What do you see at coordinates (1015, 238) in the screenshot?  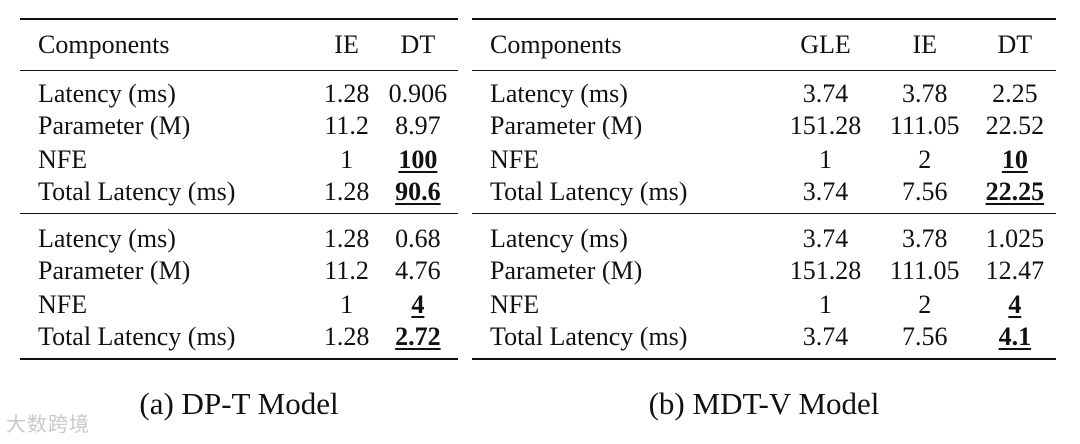 I see `cell-dt: 1.025` at bounding box center [1015, 238].